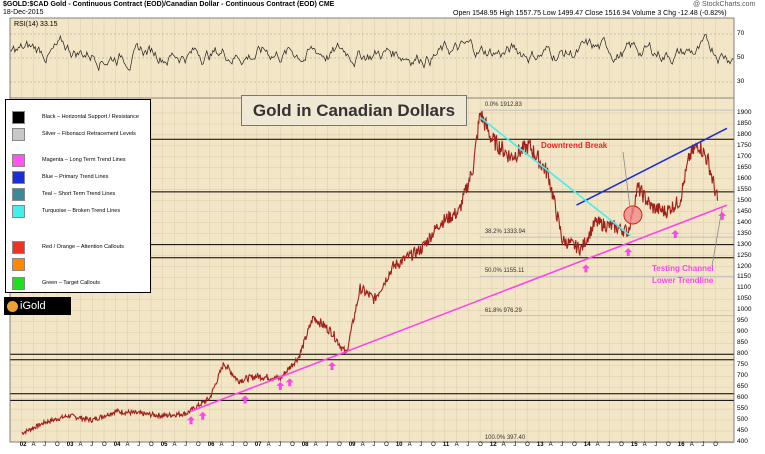  I want to click on legend-item: Black – Horizontal Support / Resistance, so click(80, 118).